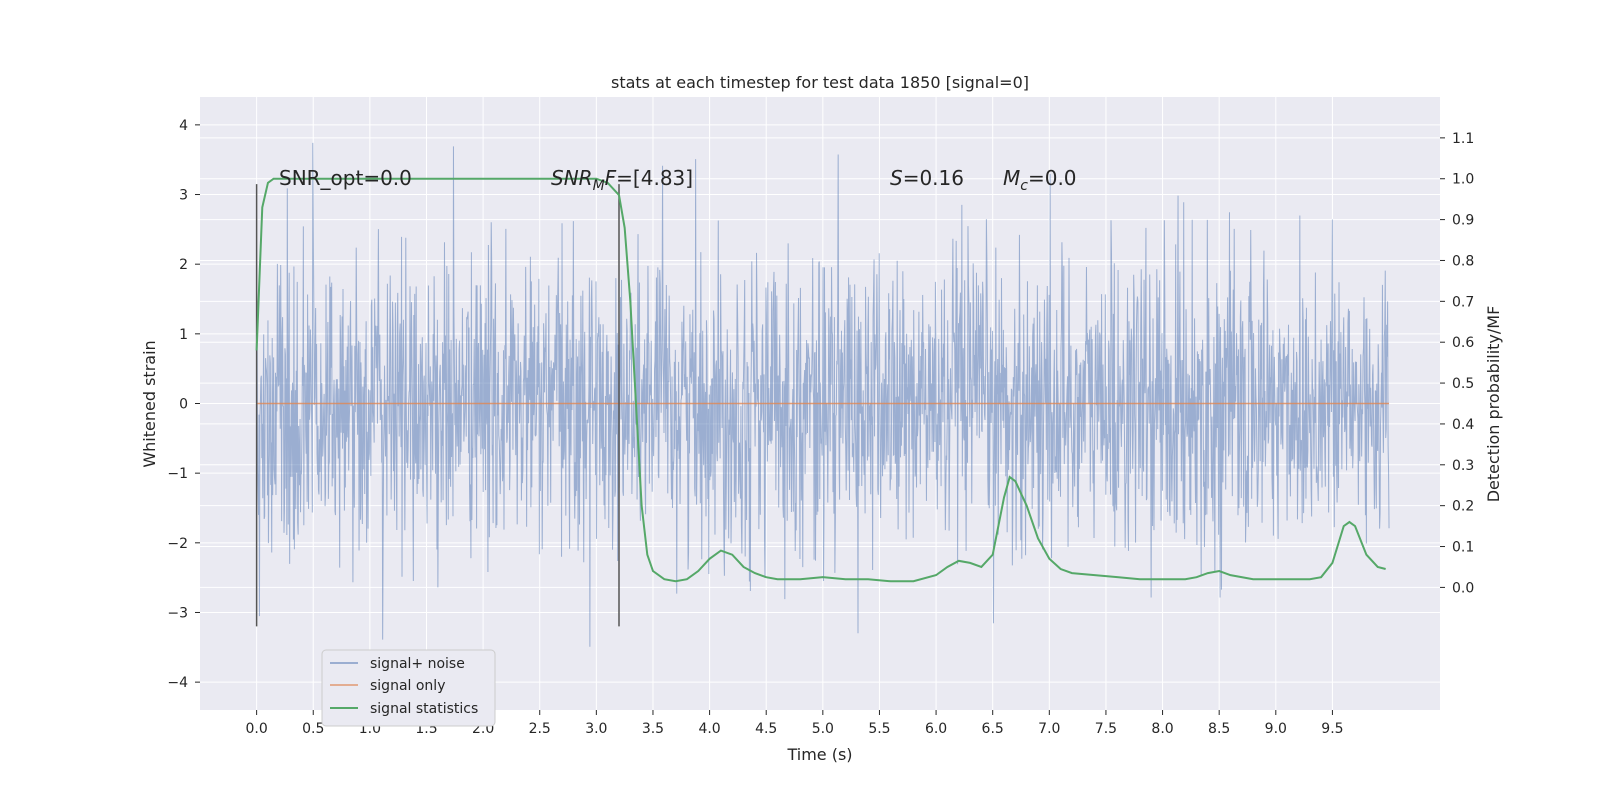  I want to click on x-tick-label: 9.0, so click(1276, 729).